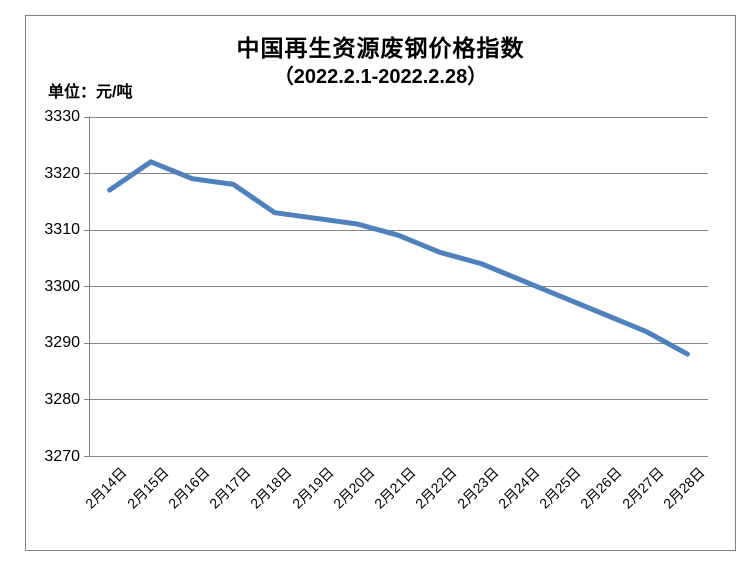 This screenshot has height=568, width=751. What do you see at coordinates (62, 456) in the screenshot?
I see `y-tick-label: 3270` at bounding box center [62, 456].